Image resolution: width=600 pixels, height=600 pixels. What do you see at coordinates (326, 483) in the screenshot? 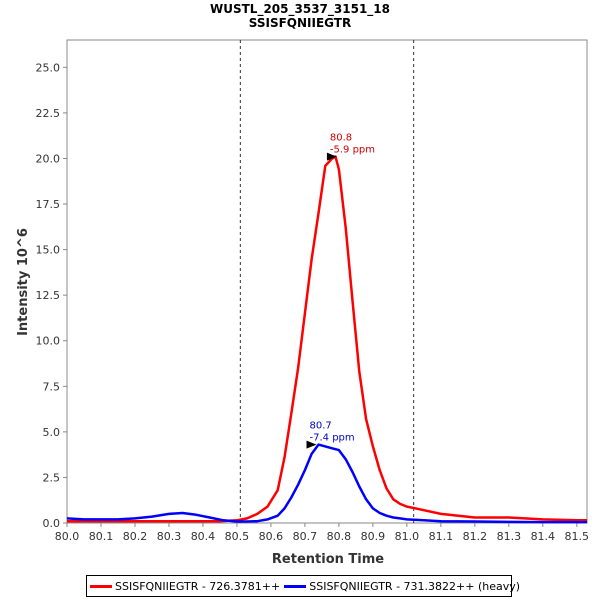
I see `series-line-heavy` at bounding box center [326, 483].